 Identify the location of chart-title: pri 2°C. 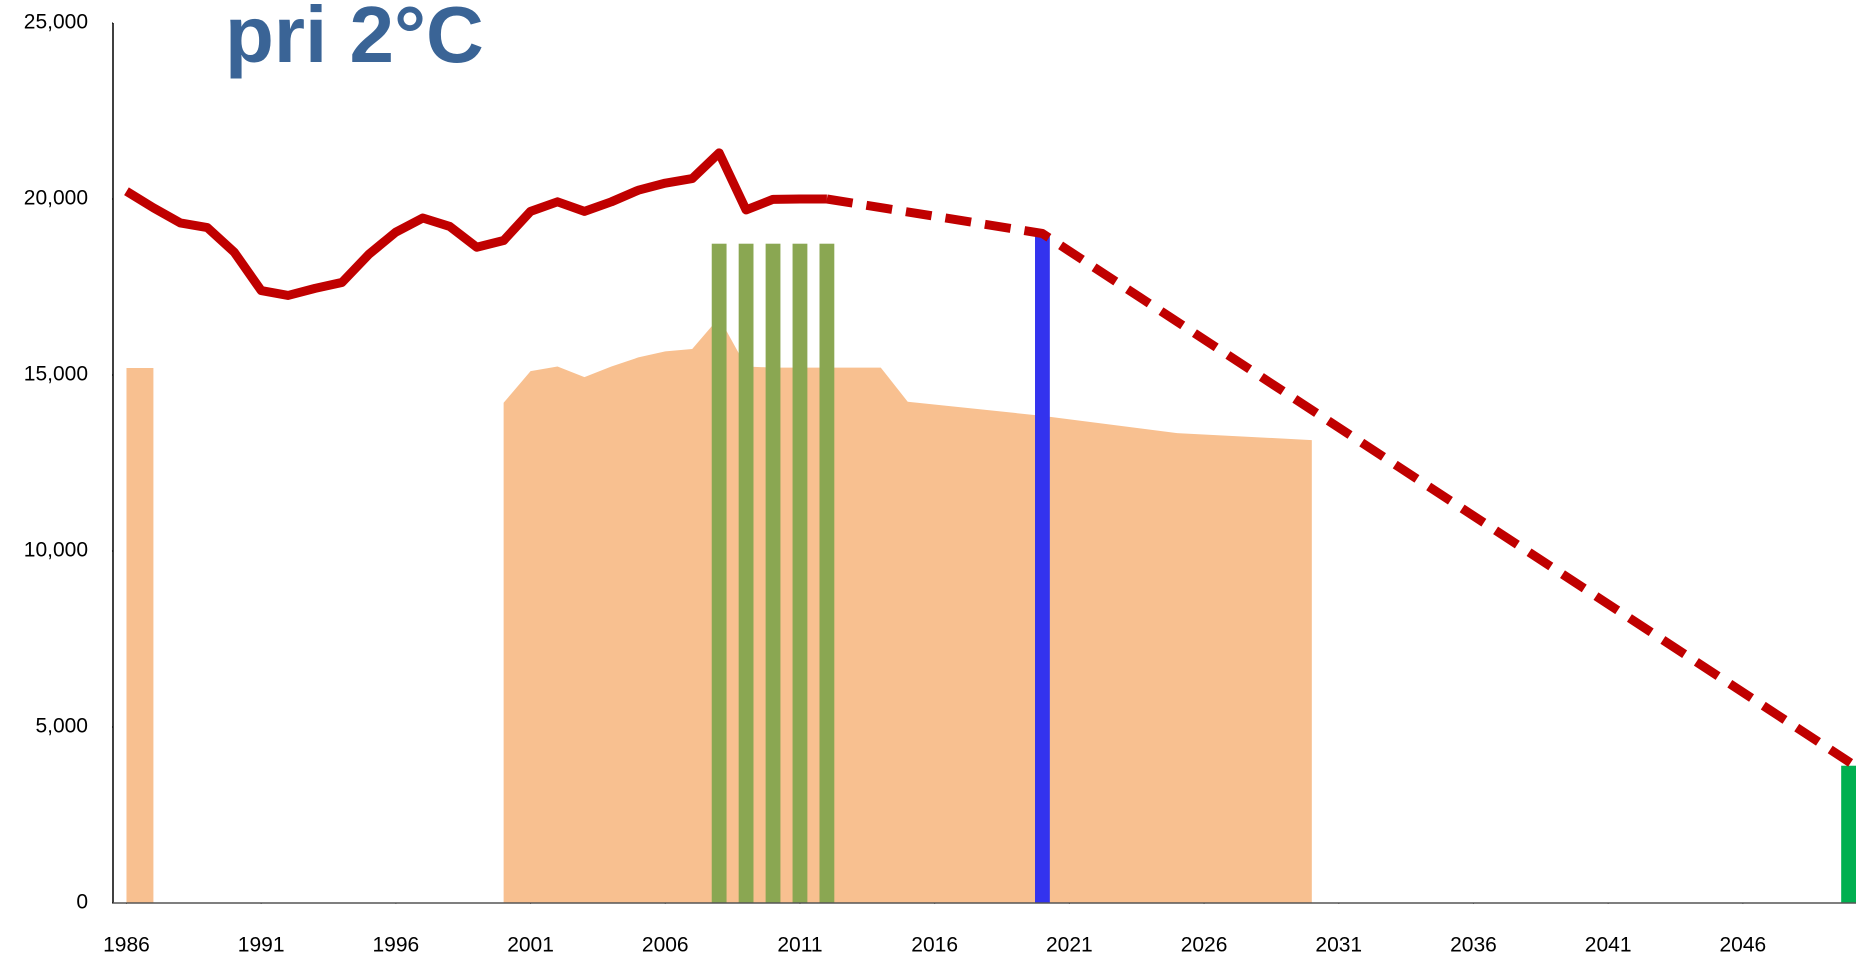
(354, 39).